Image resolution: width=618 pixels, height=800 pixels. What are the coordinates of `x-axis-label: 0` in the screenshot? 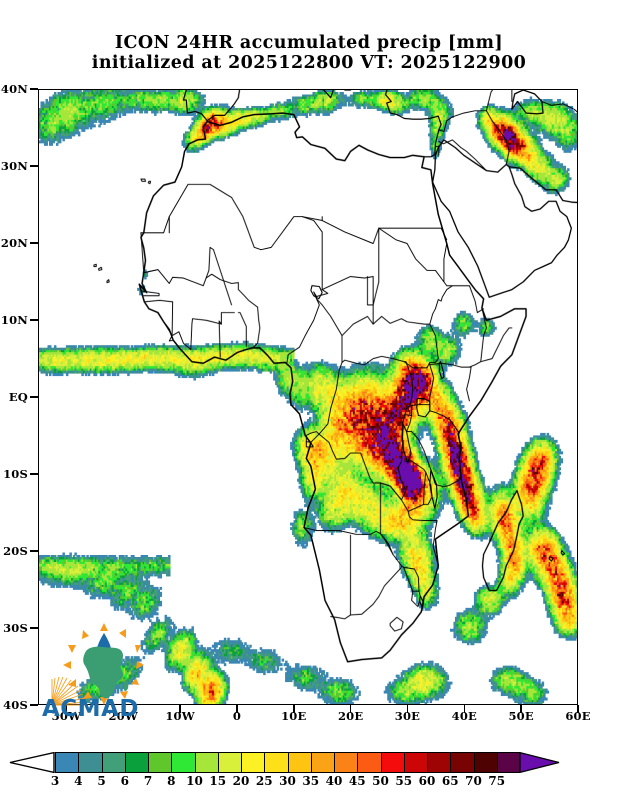 It's located at (237, 716).